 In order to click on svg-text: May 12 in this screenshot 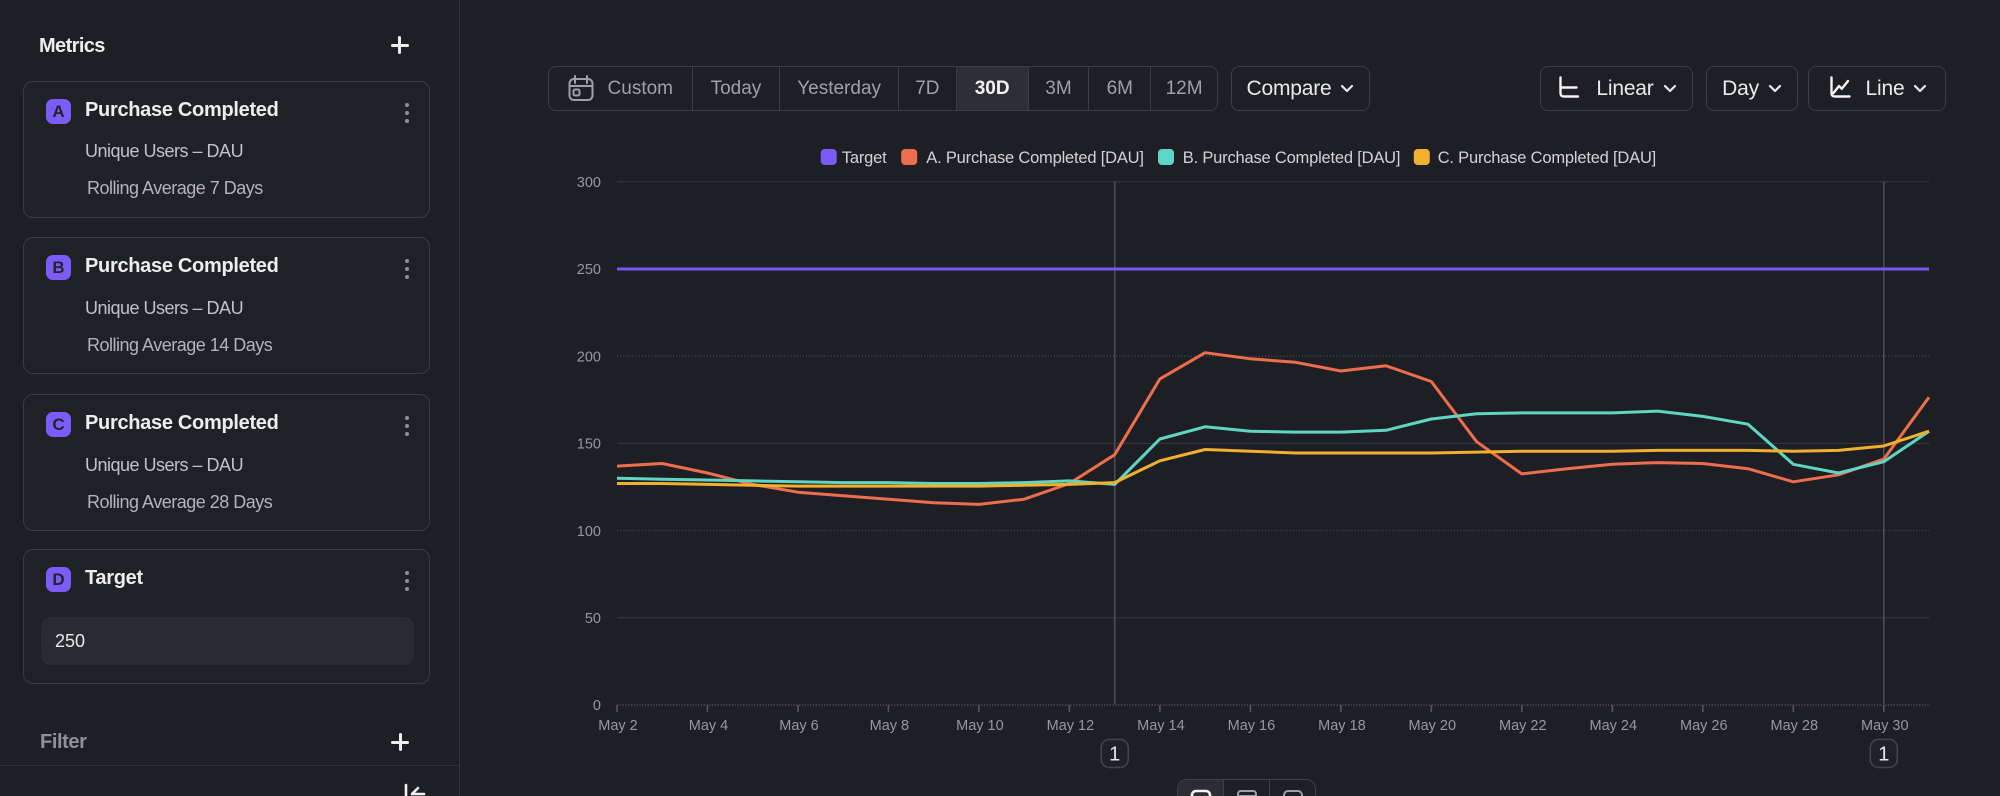, I will do `click(1071, 726)`.